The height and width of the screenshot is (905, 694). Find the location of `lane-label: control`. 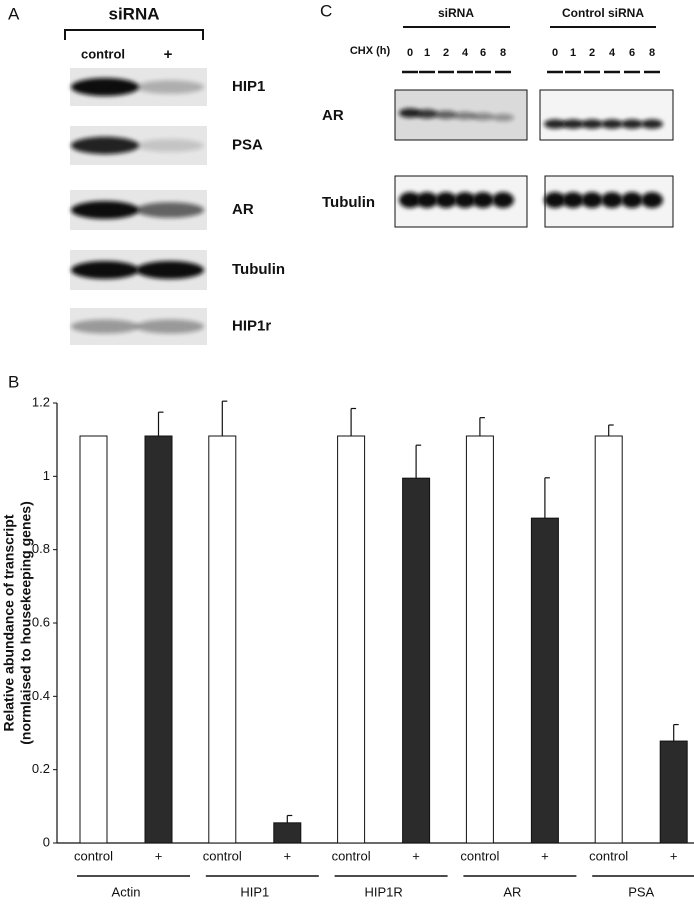

lane-label: control is located at coordinates (103, 53).